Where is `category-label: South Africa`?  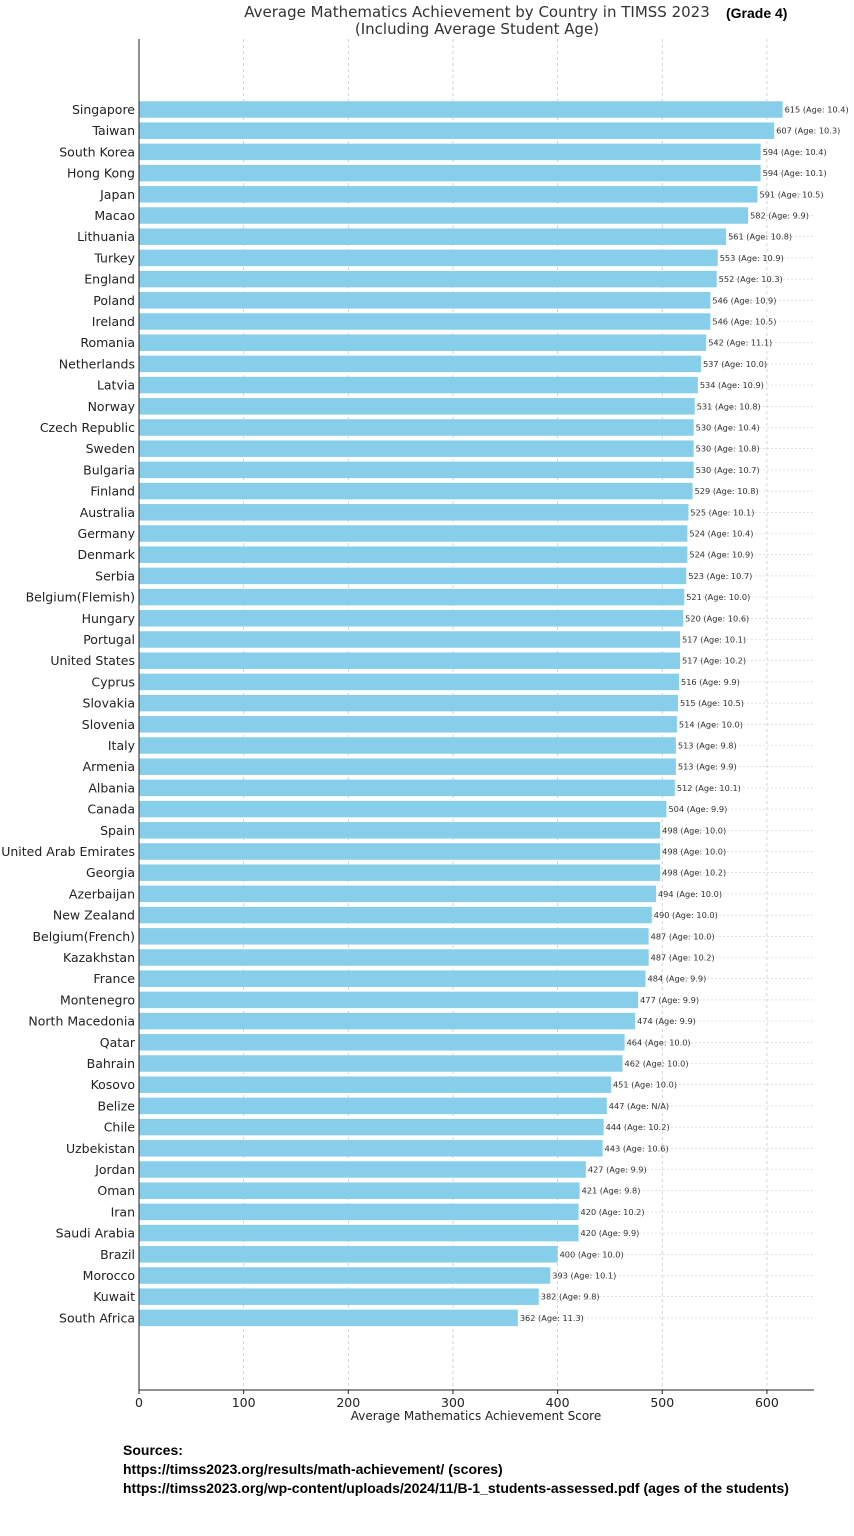
category-label: South Africa is located at coordinates (97, 1317).